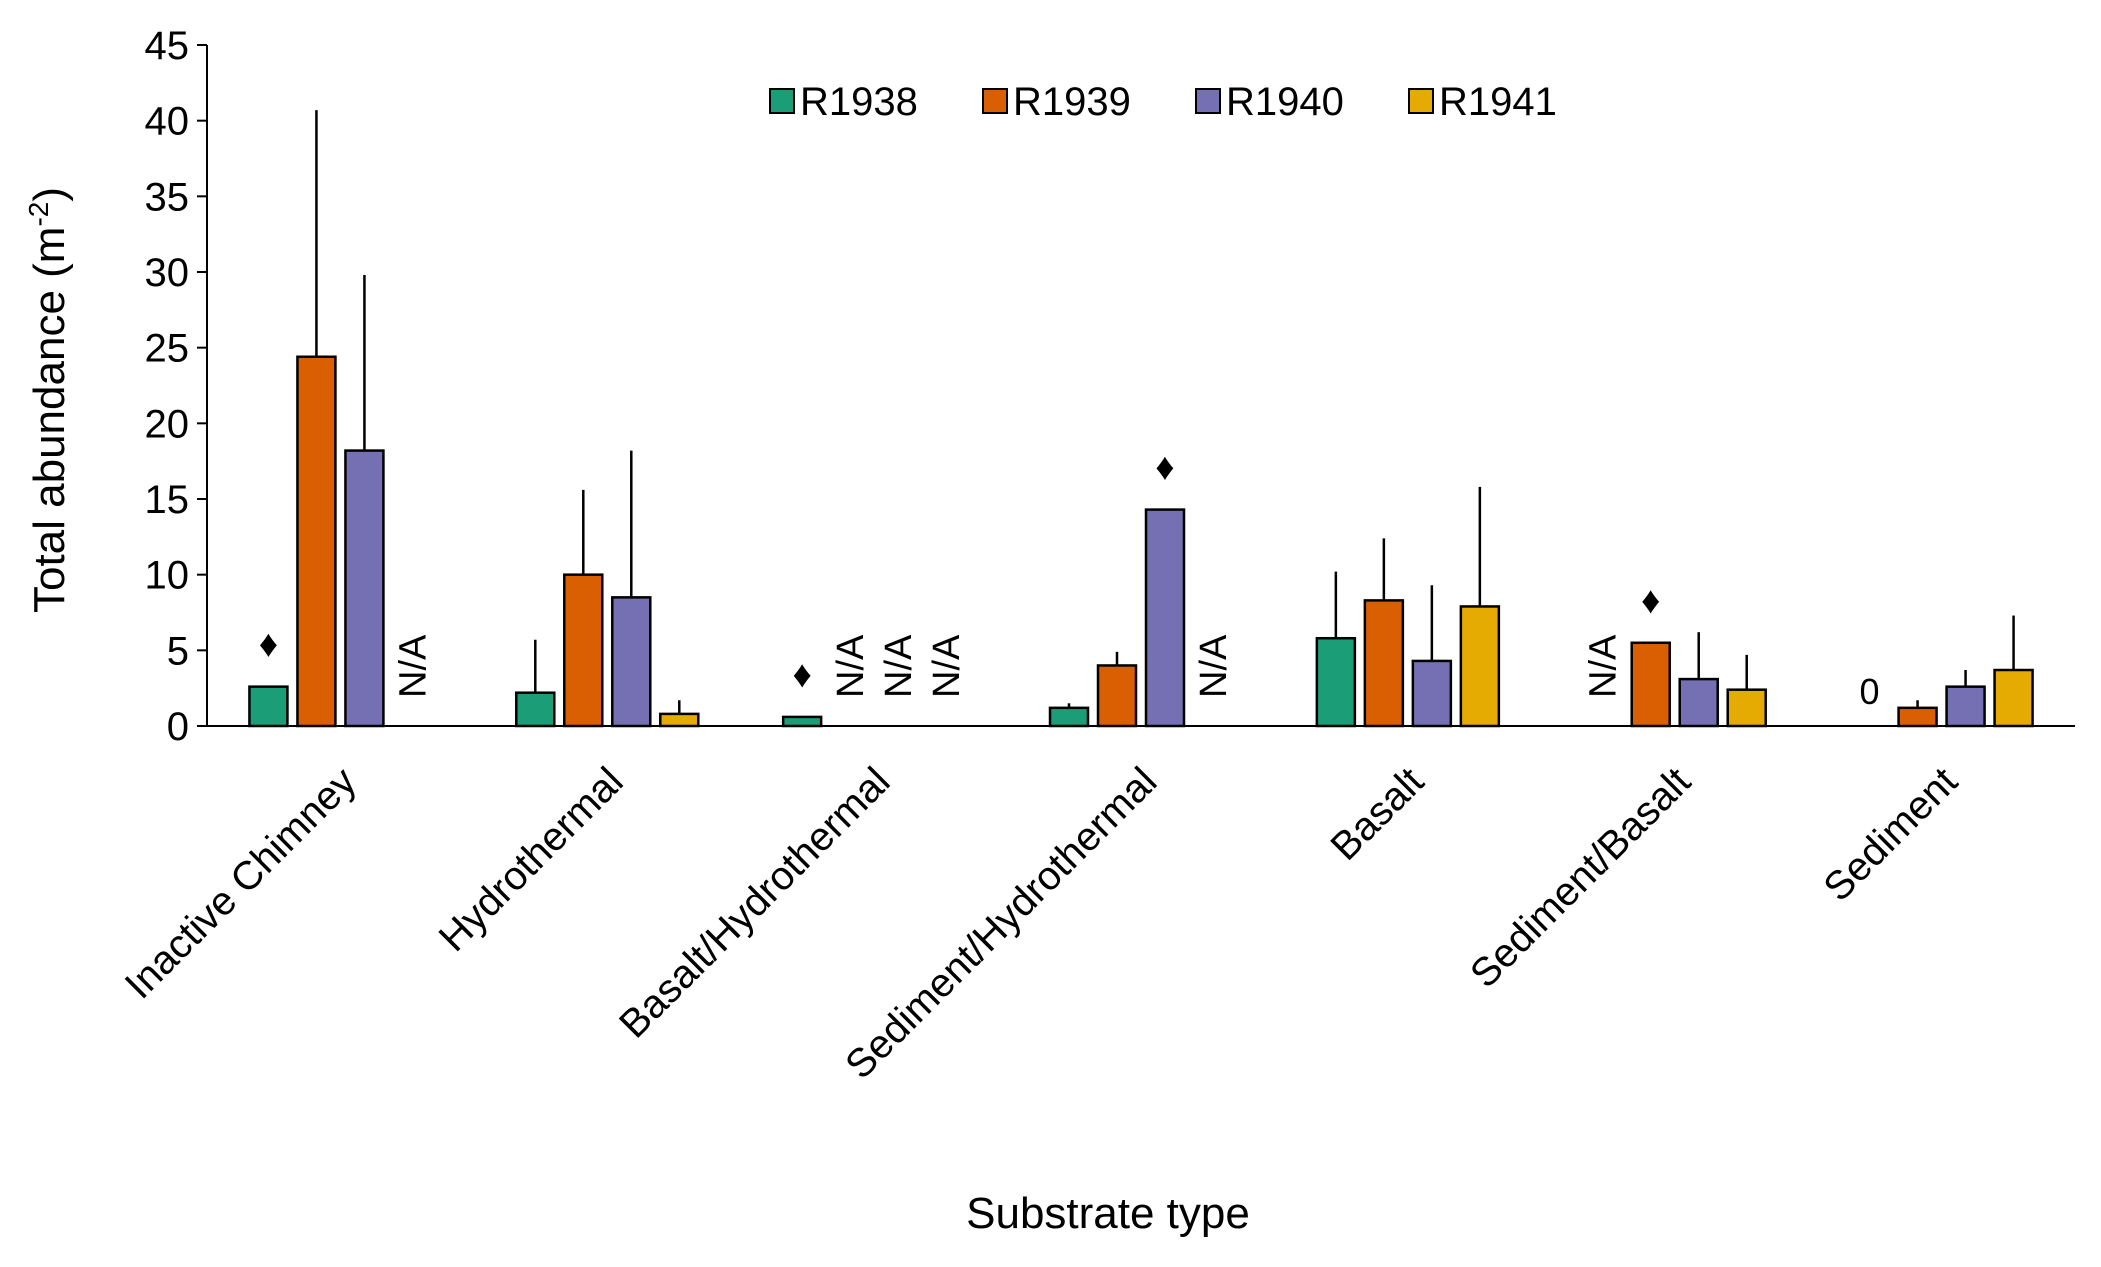 The image size is (2101, 1267). Describe the element at coordinates (1108, 1213) in the screenshot. I see `x-axis-title: Substrate type` at that location.